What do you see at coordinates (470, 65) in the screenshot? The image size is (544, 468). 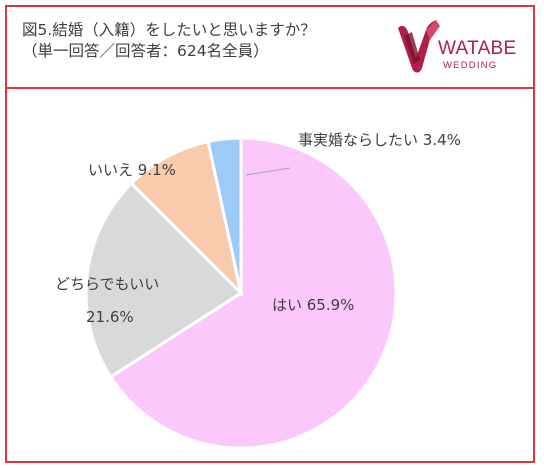 I see `brand-logo-subtext: WEDDING` at bounding box center [470, 65].